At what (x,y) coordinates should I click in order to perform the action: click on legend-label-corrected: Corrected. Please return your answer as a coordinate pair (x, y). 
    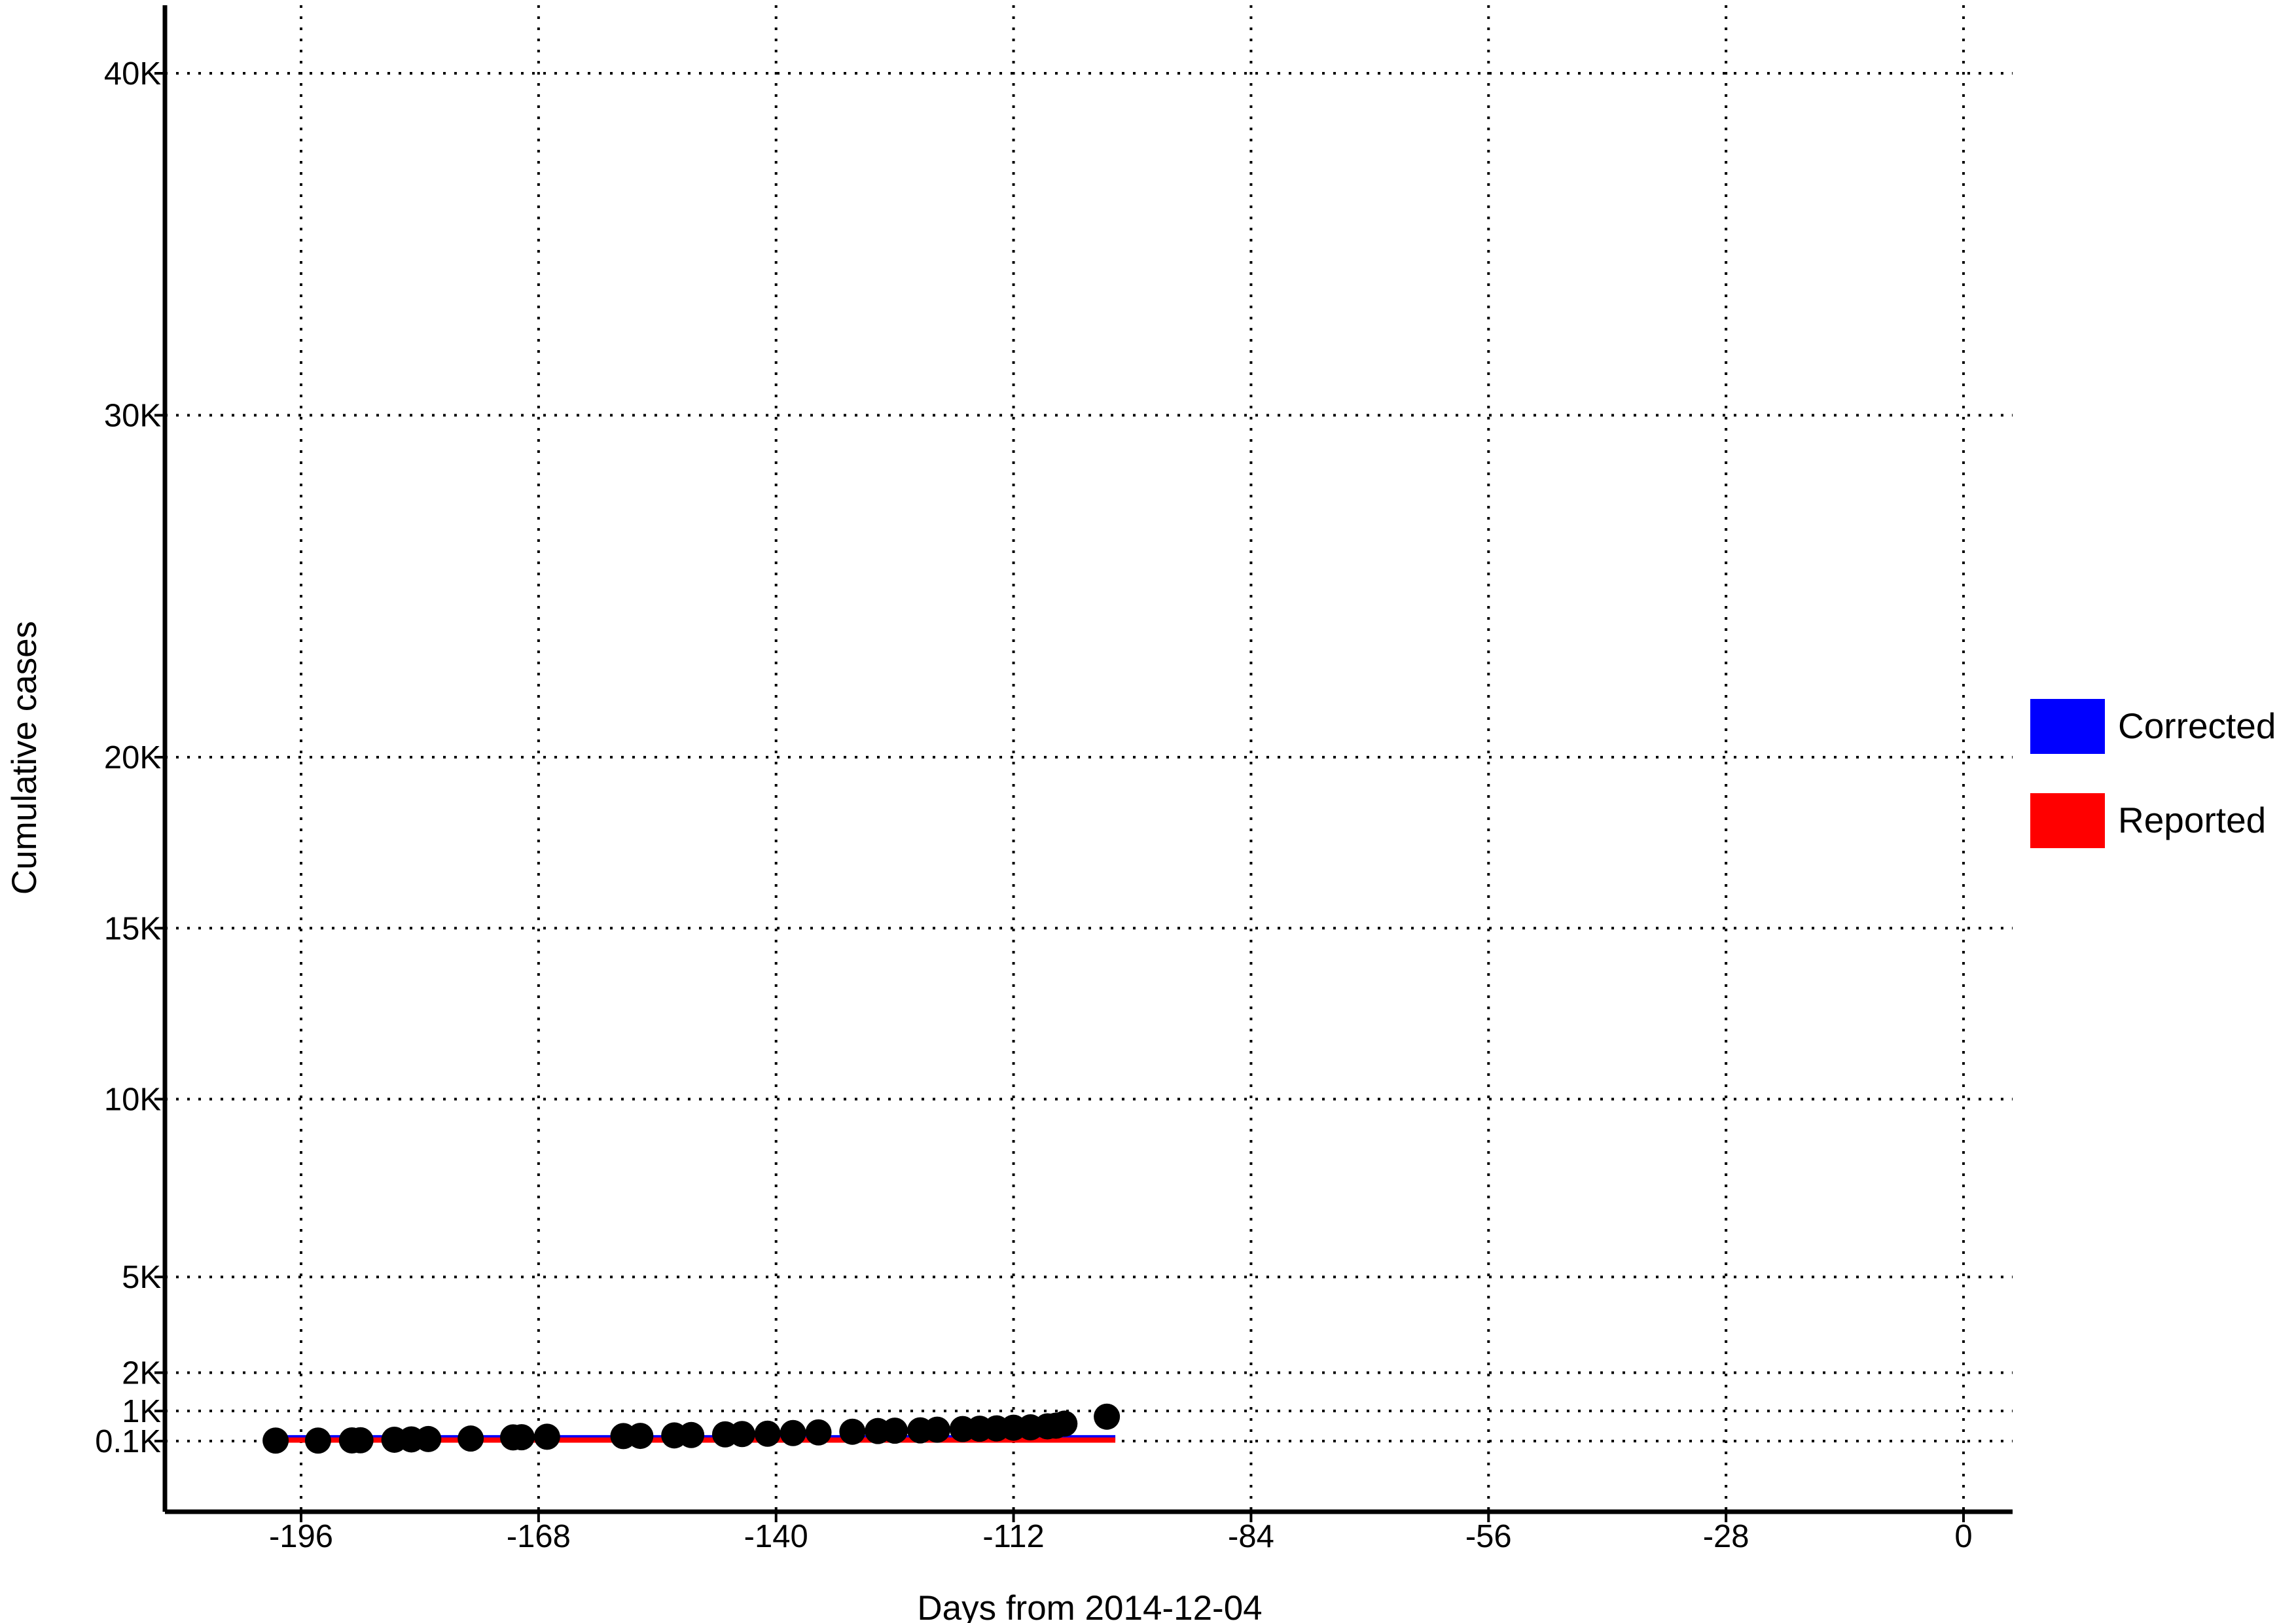
    Looking at the image, I should click on (2197, 725).